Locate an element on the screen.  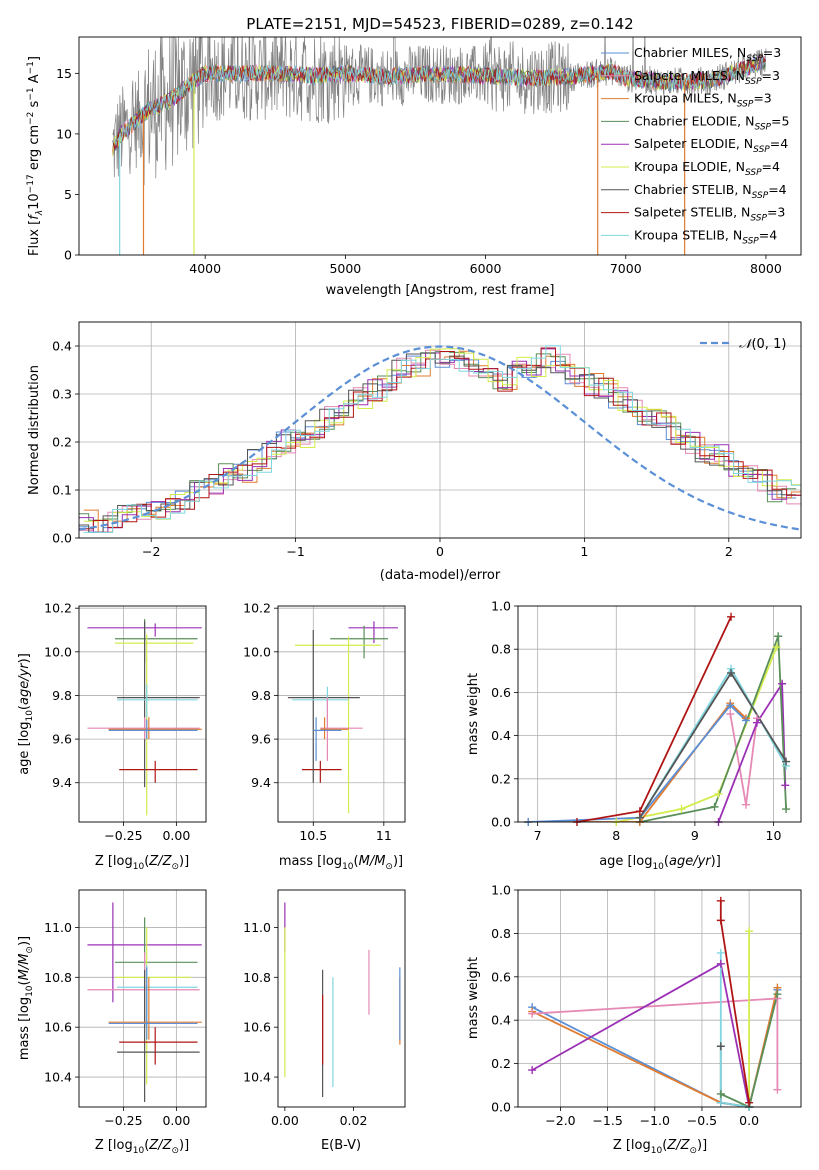
x-tick-label: 0.02 is located at coordinates (354, 1120).